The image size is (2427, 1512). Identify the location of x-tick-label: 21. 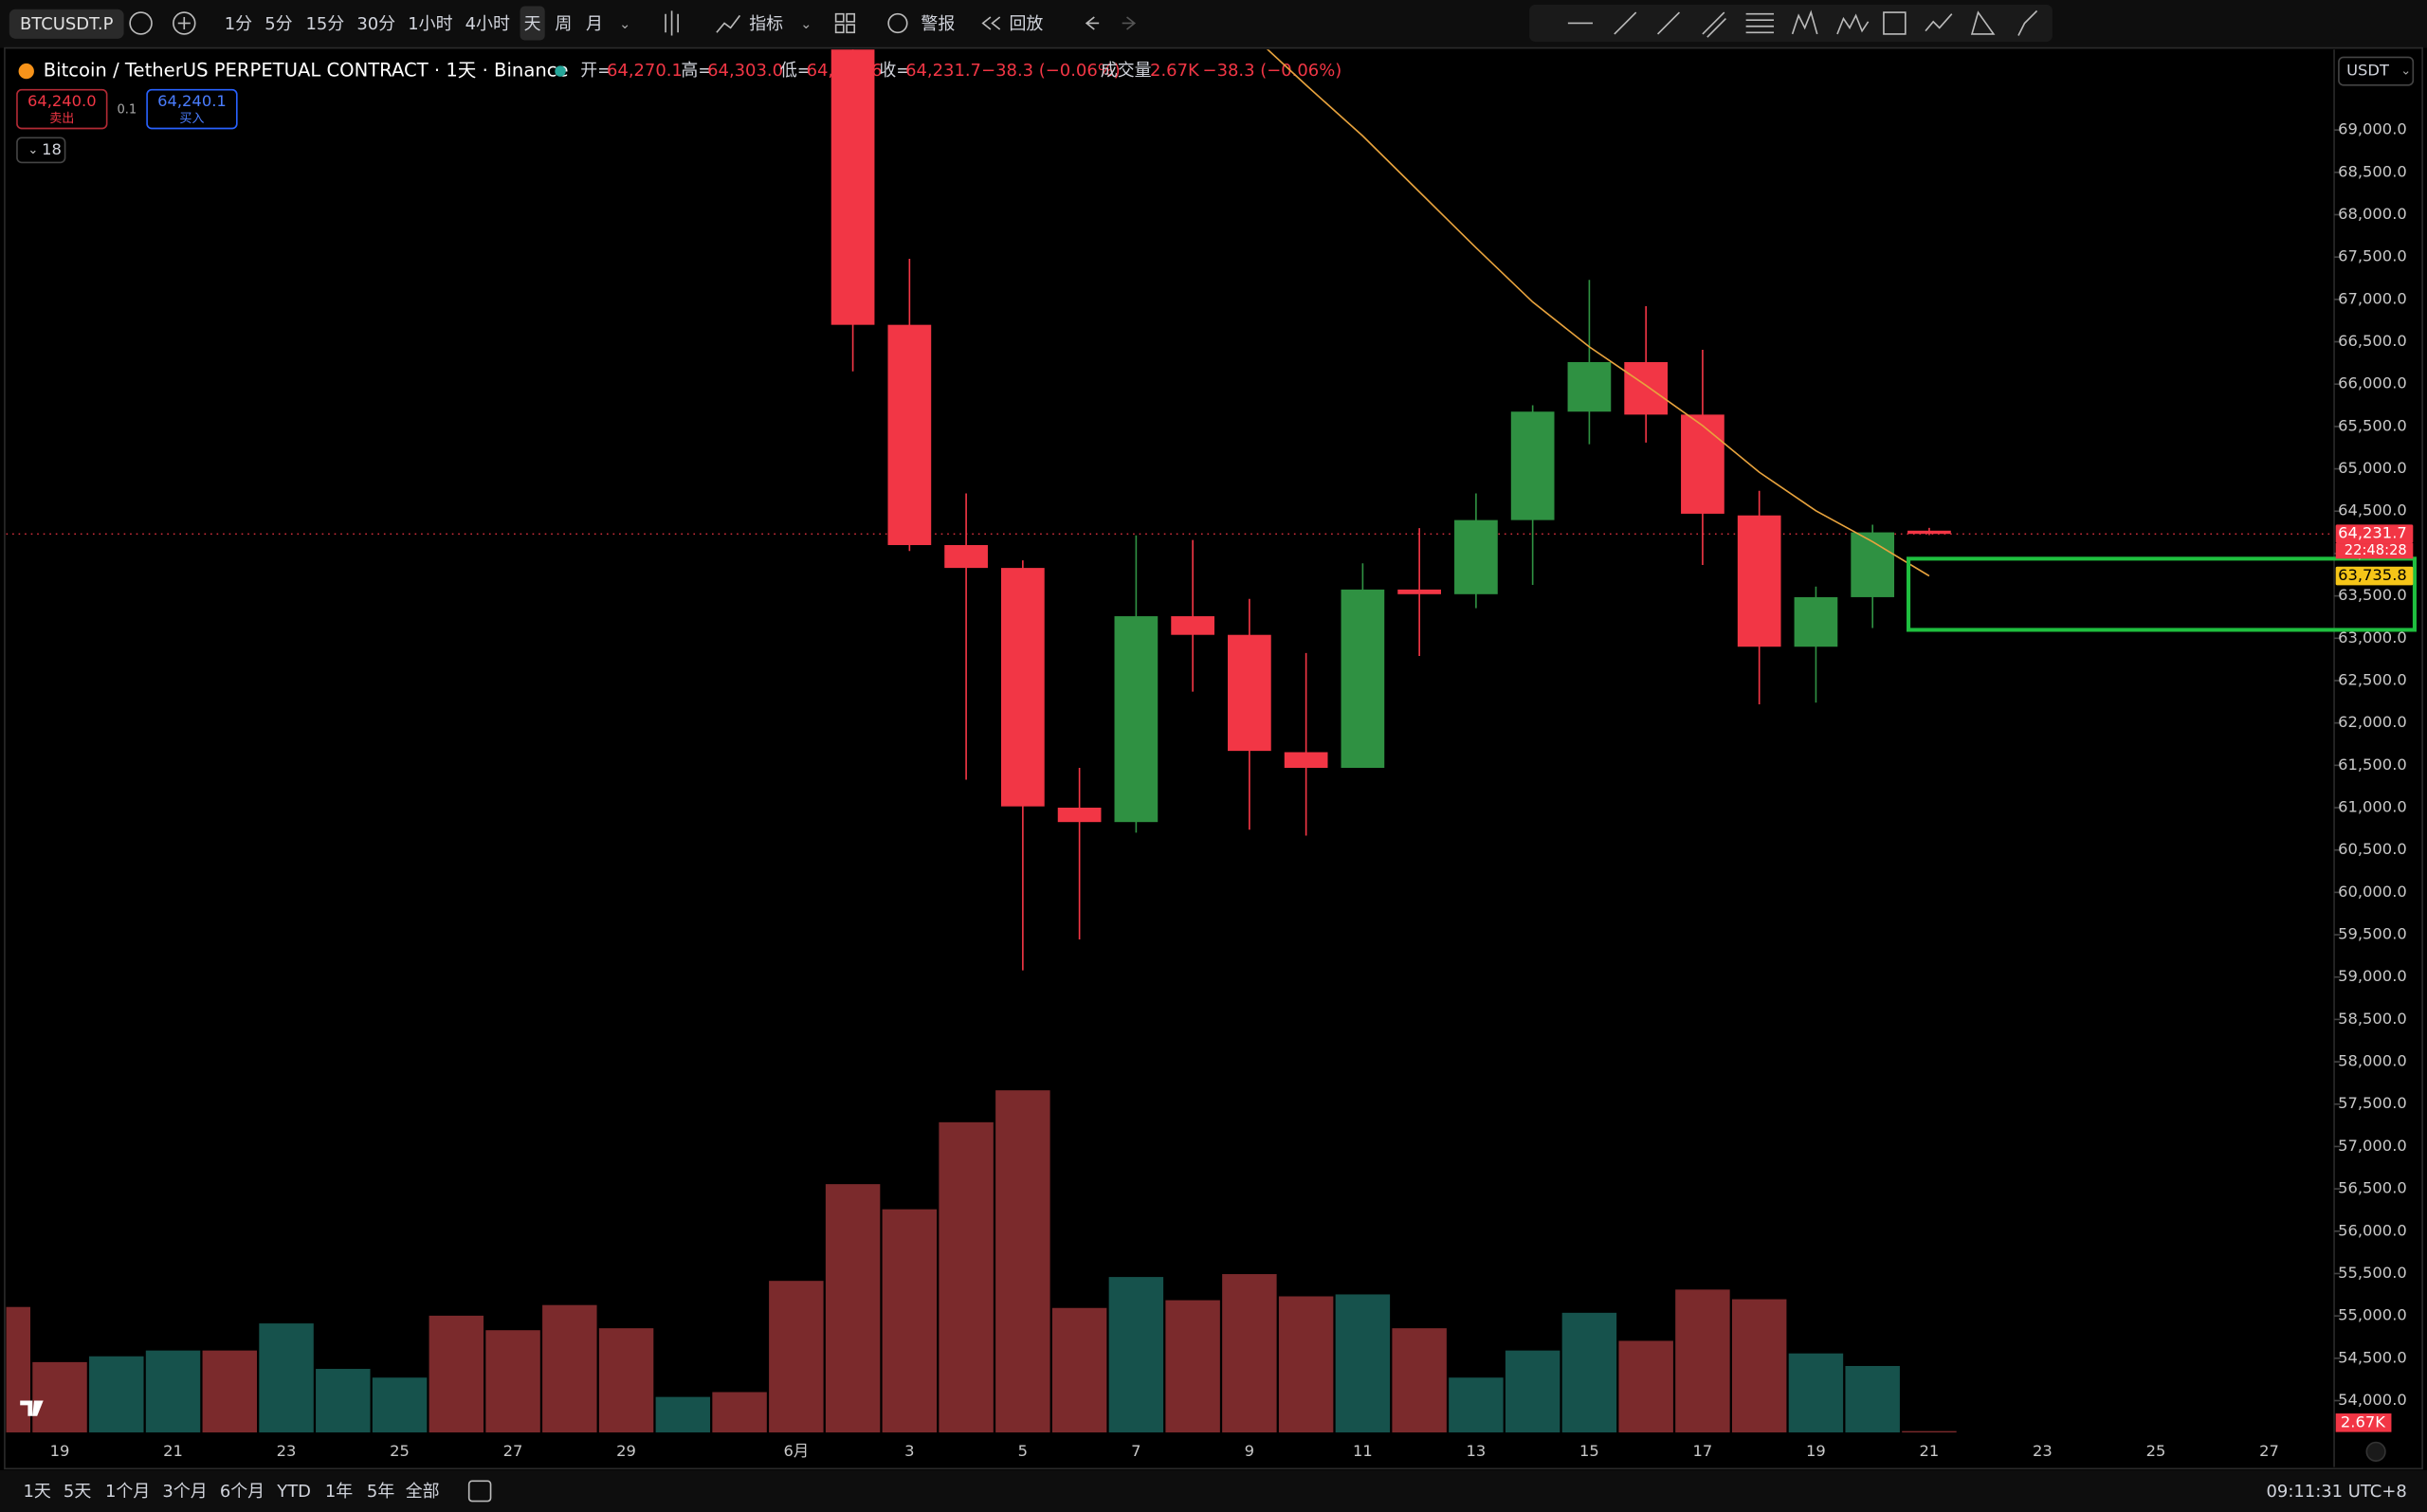
(173, 1451).